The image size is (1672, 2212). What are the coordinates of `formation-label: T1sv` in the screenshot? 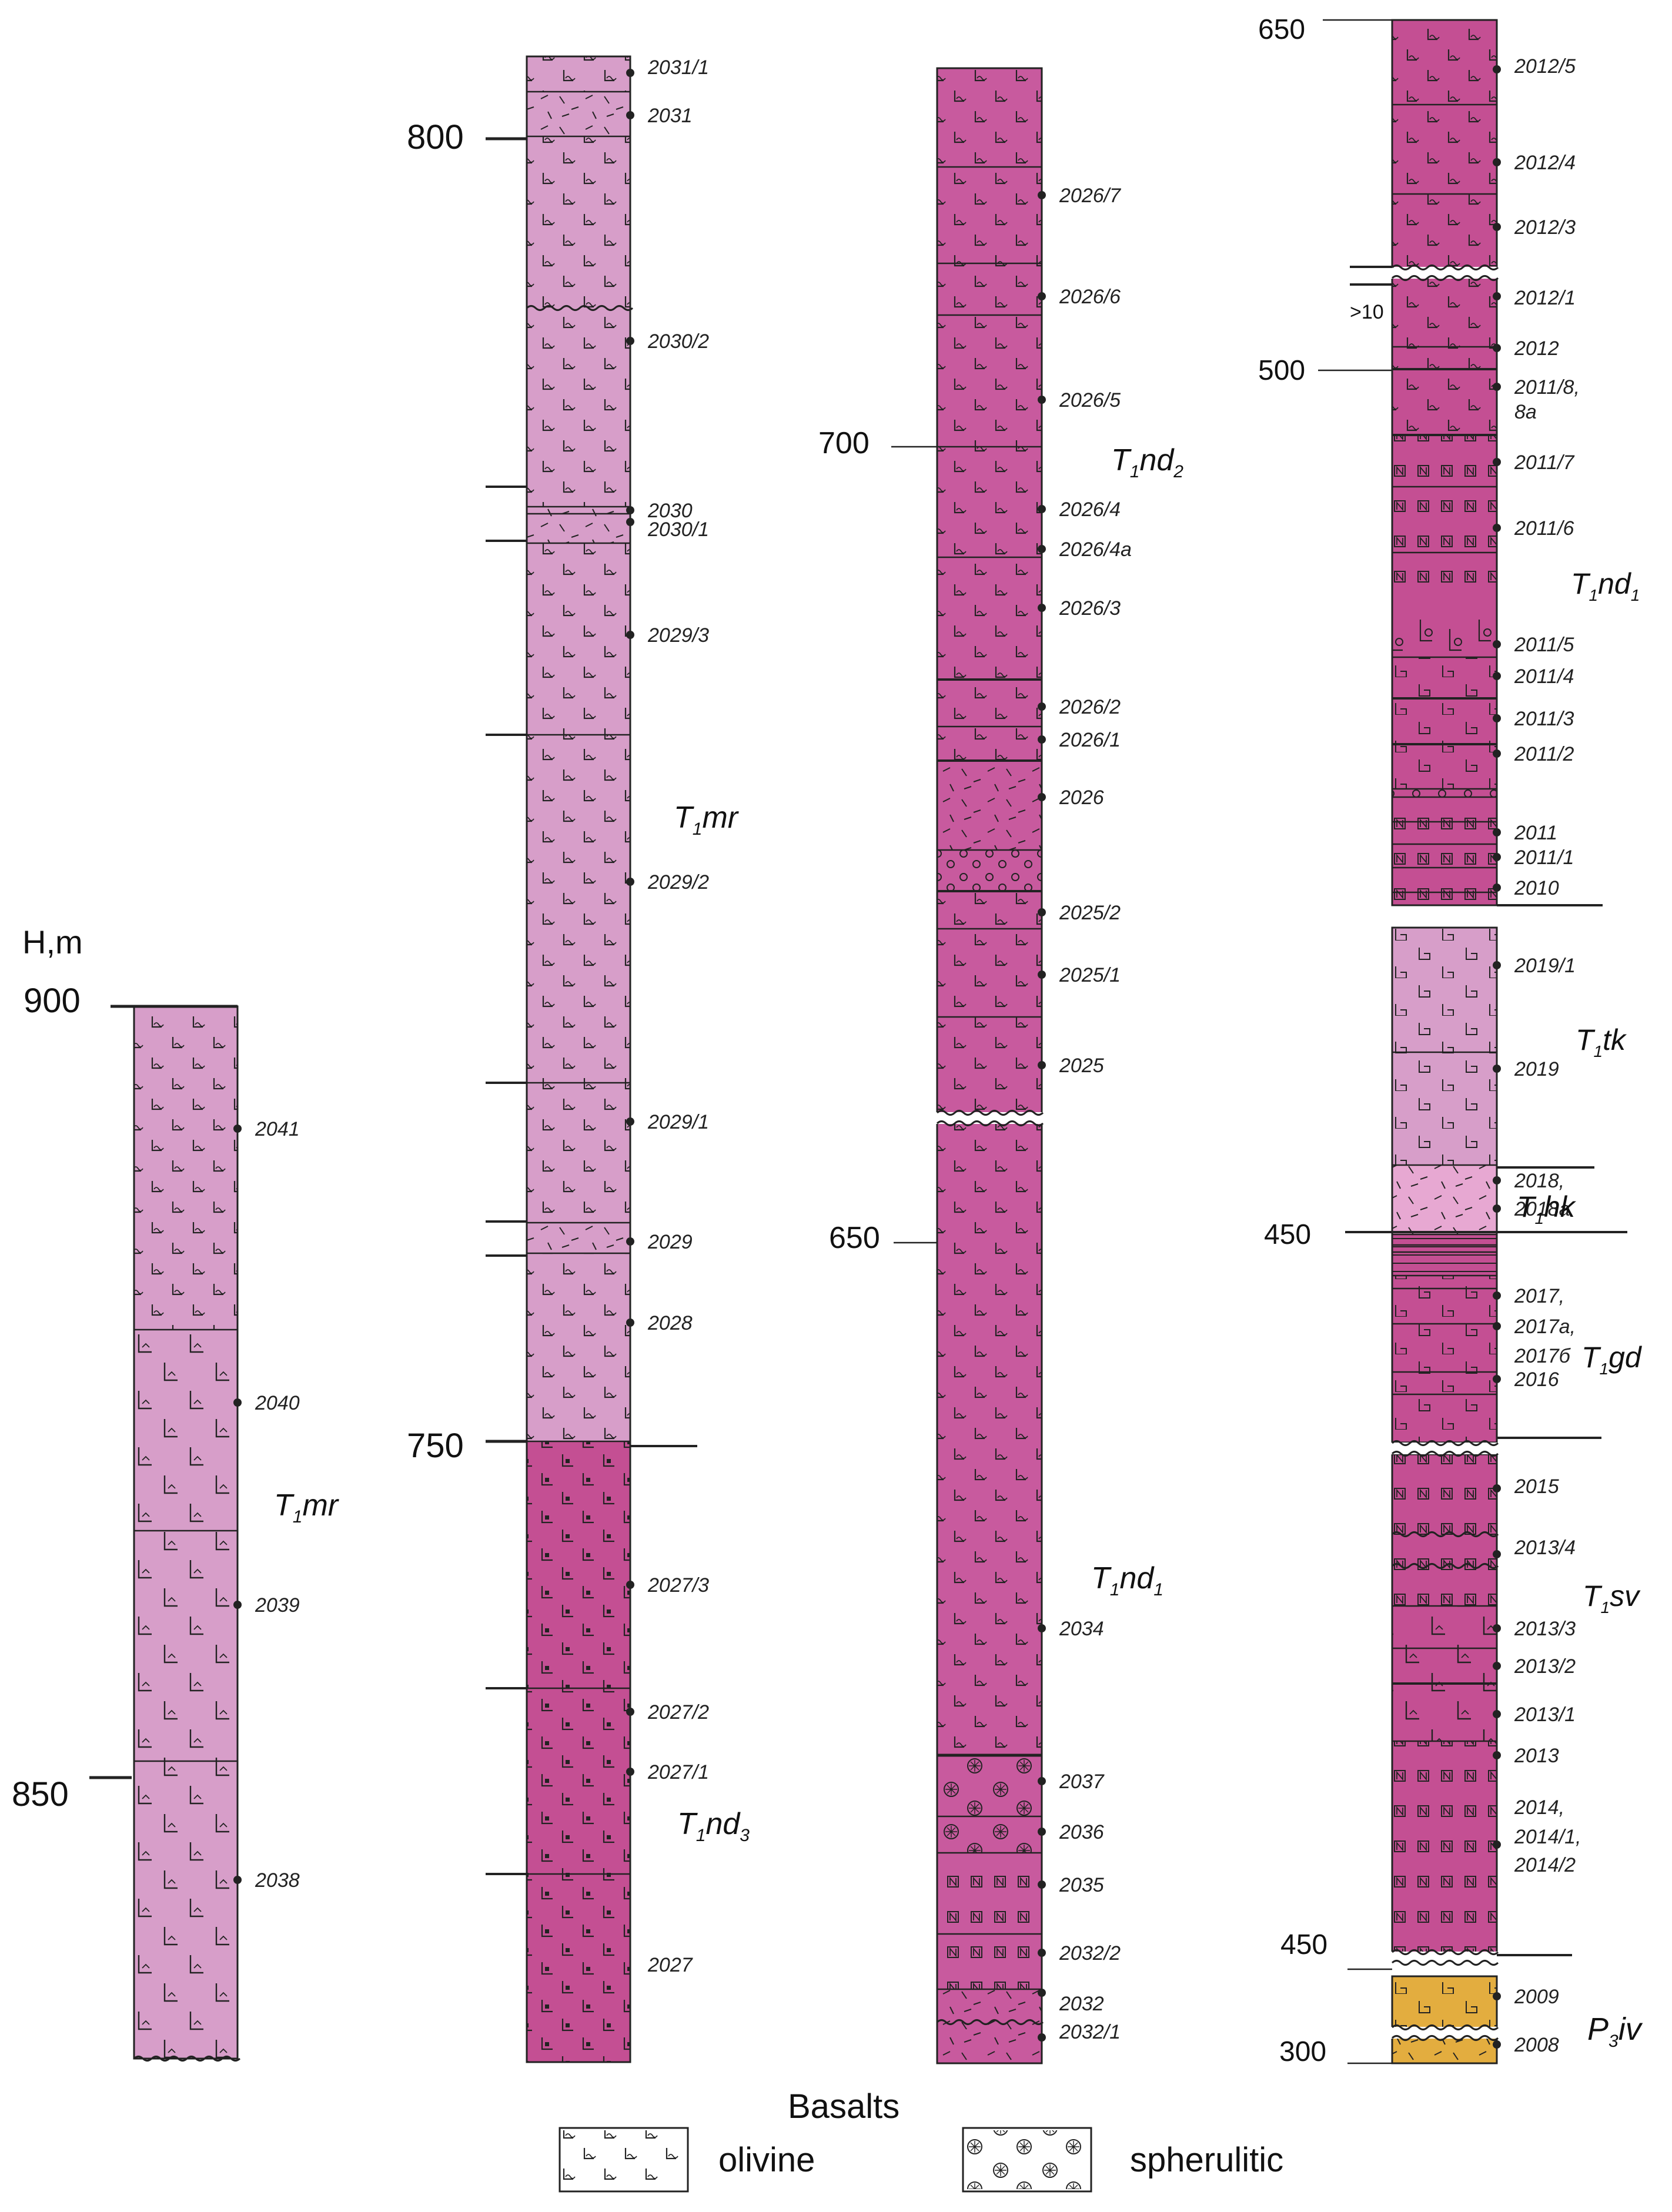 It's located at (1612, 1598).